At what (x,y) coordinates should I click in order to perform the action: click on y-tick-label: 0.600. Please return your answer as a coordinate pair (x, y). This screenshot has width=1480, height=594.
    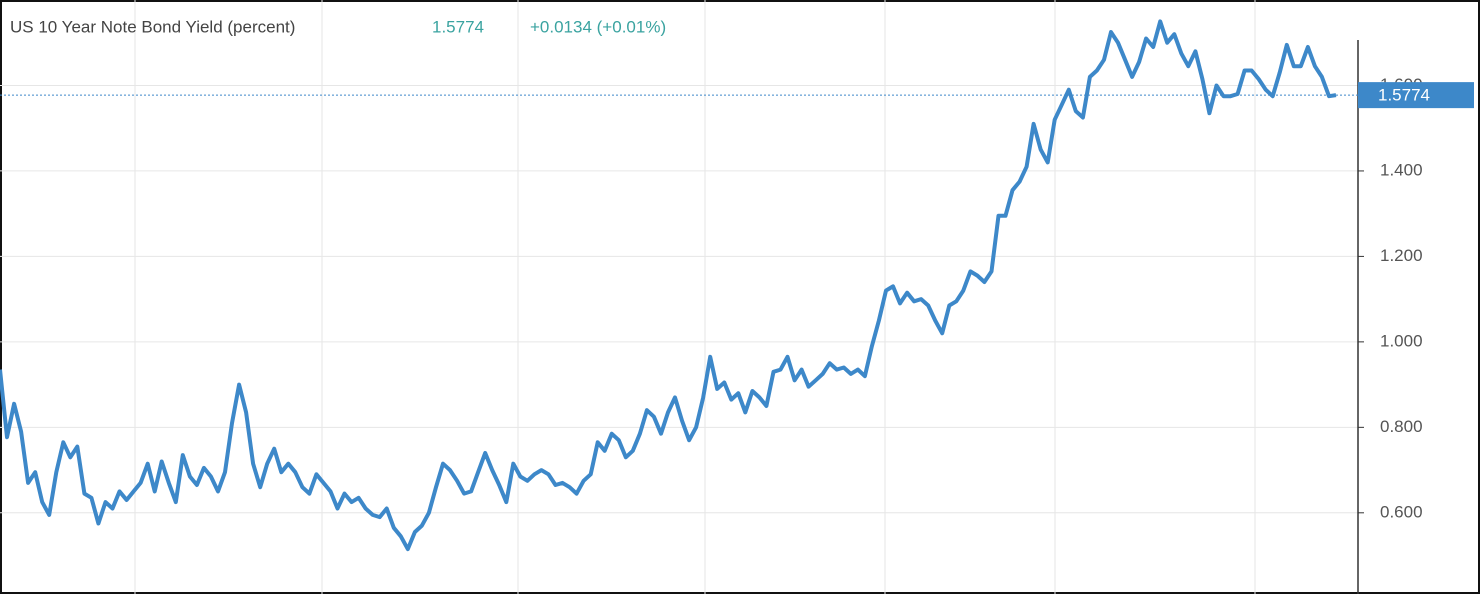
    Looking at the image, I should click on (1401, 511).